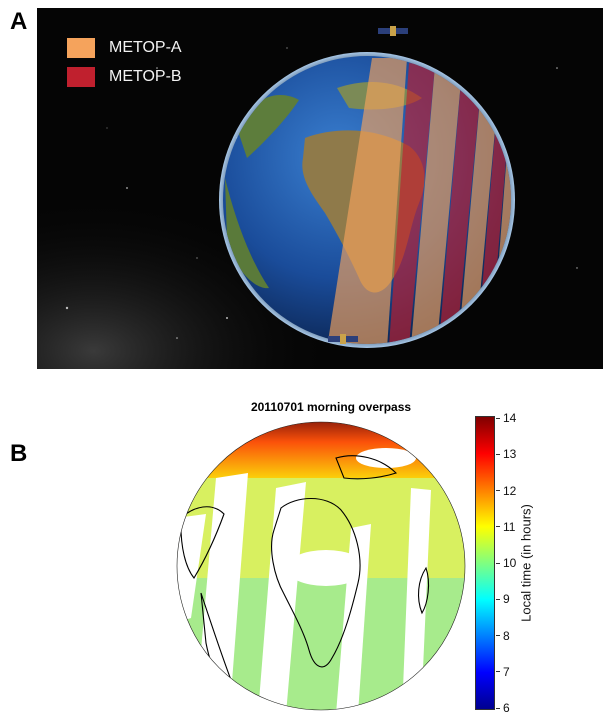 The image size is (604, 715). Describe the element at coordinates (506, 454) in the screenshot. I see `colorbar-tick-label: 13` at that location.